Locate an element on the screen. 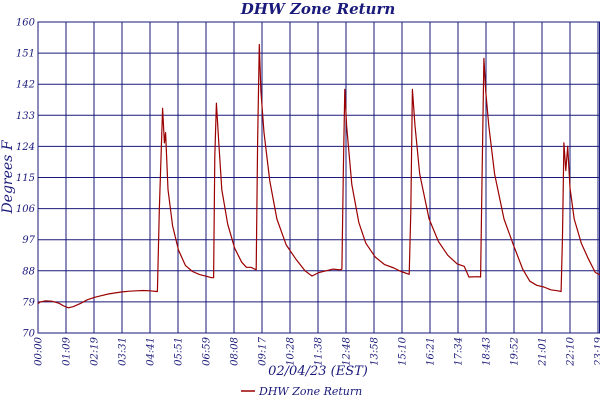  x-tick-label: 10:28 is located at coordinates (291, 351).